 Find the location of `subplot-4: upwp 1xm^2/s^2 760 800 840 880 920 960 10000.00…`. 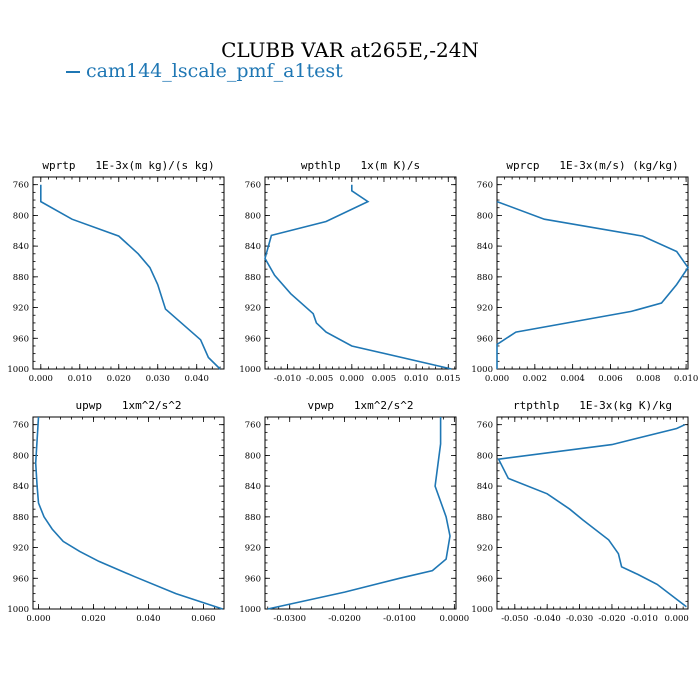

subplot-4: upwp 1xm^2/s^2 760 800 840 880 920 960 10000.00… is located at coordinates (116, 511).